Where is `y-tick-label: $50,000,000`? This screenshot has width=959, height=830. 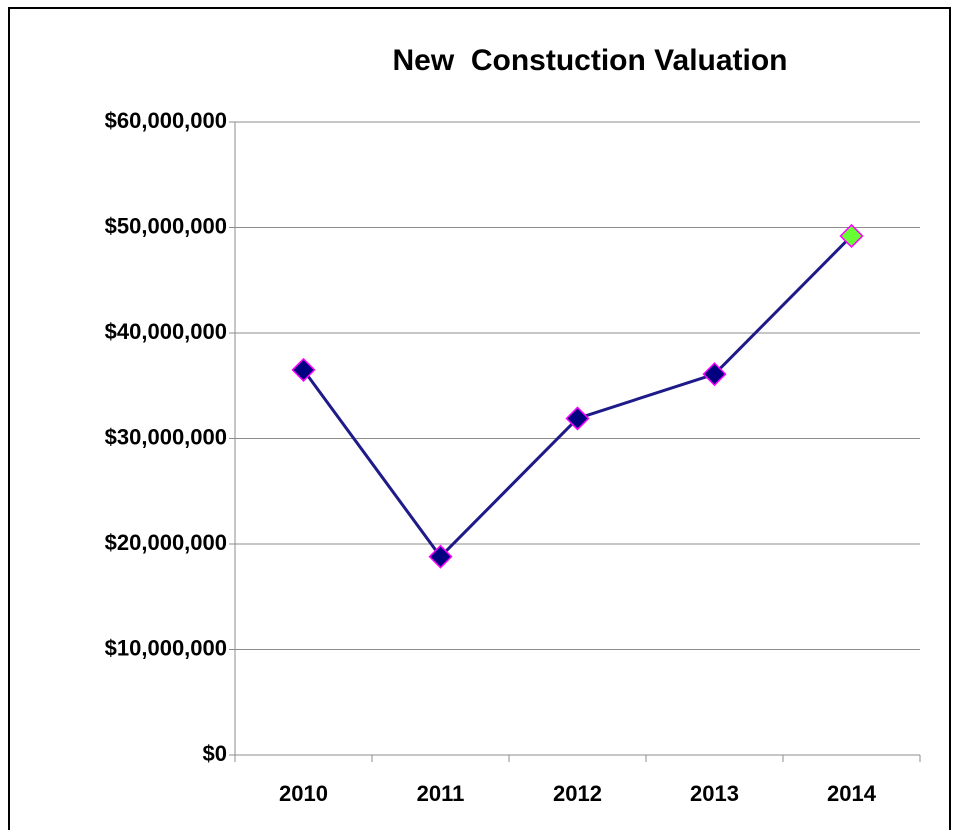
y-tick-label: $50,000,000 is located at coordinates (166, 225).